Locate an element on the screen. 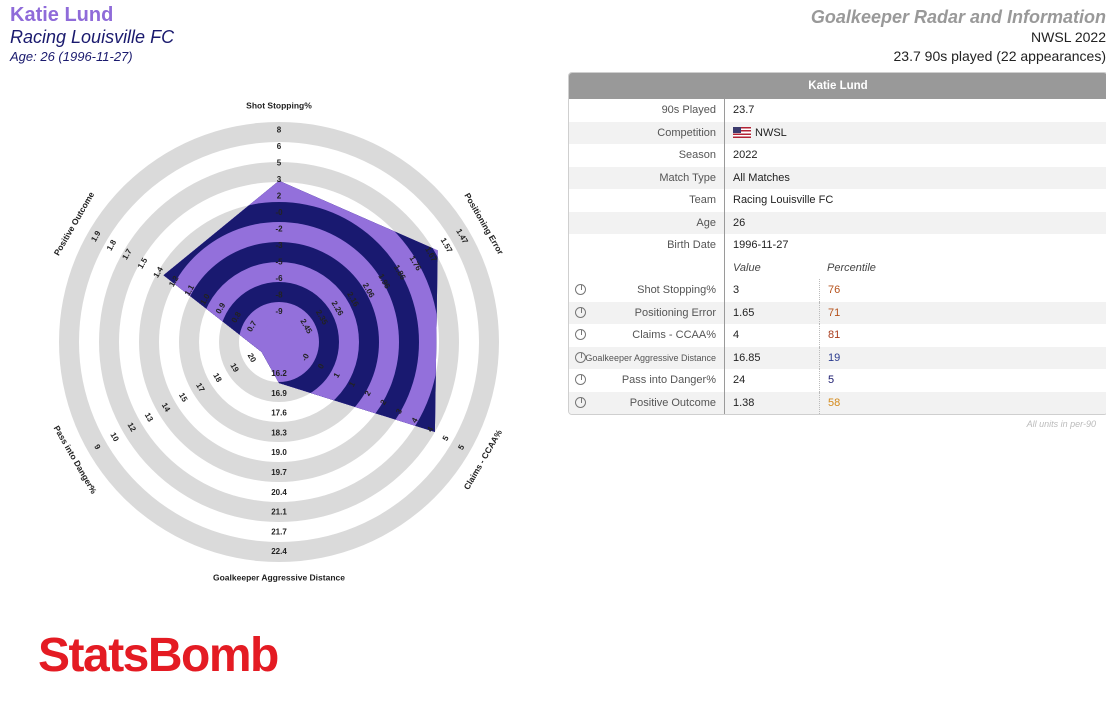 This screenshot has height=701, width=1106. info-label: Birth Date is located at coordinates (647, 245).